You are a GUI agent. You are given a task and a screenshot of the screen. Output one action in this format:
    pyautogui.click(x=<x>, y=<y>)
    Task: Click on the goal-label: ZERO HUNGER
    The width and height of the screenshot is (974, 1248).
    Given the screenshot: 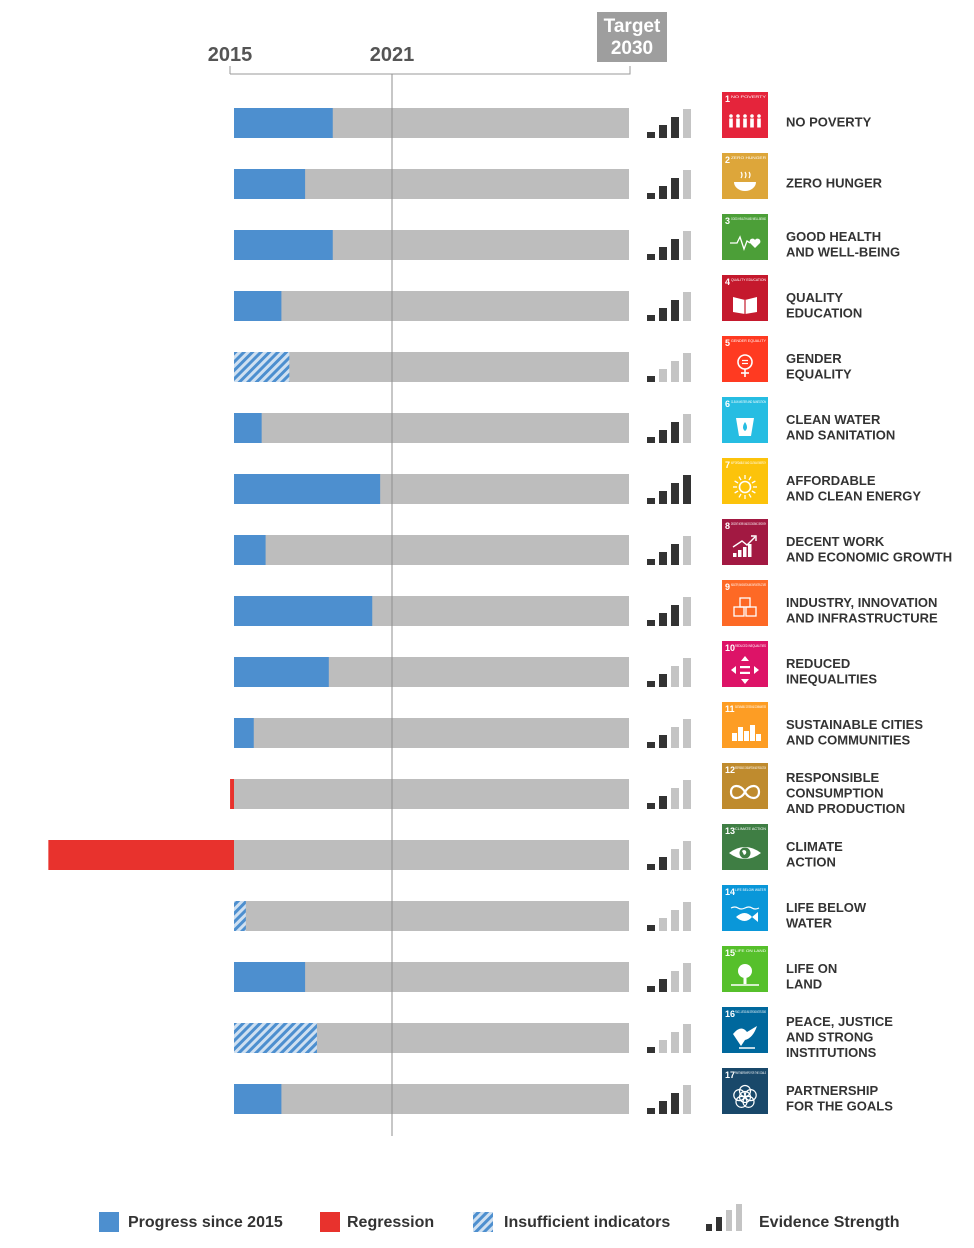 What is the action you would take?
    pyautogui.click(x=834, y=183)
    